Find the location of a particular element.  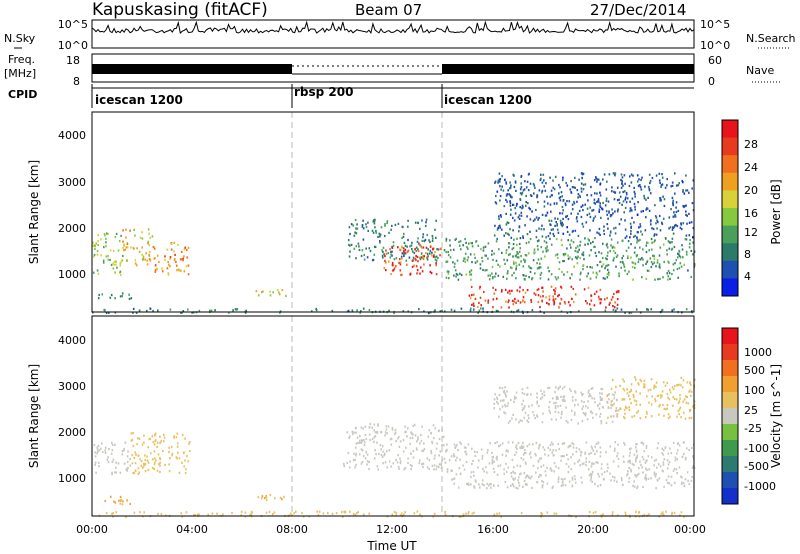

freq-label-1: Freq. is located at coordinates (21, 59).